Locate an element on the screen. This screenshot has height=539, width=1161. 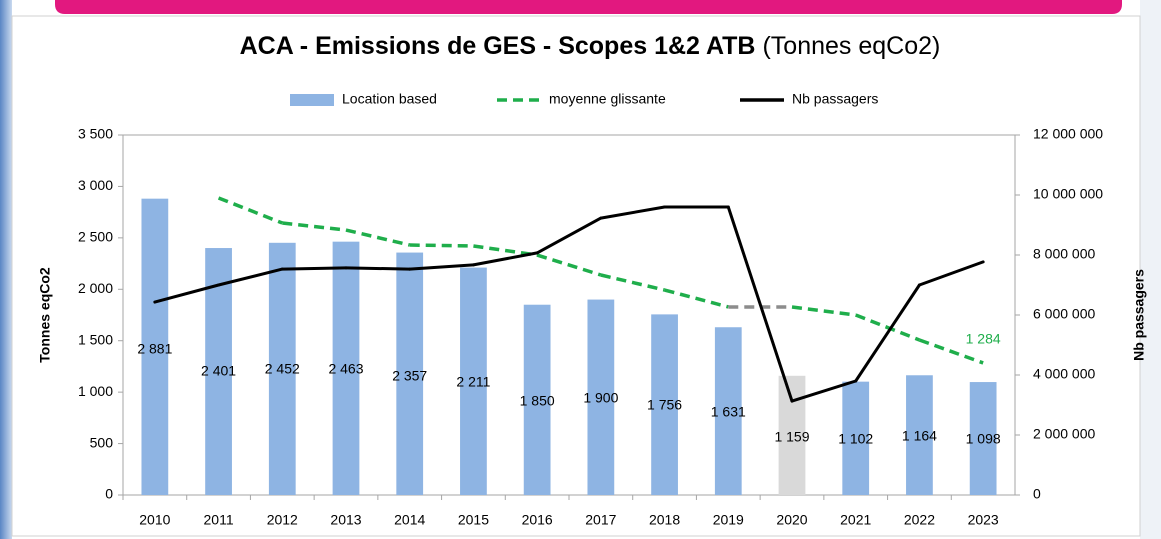
legend-label: moyenne glissante is located at coordinates (607, 99).